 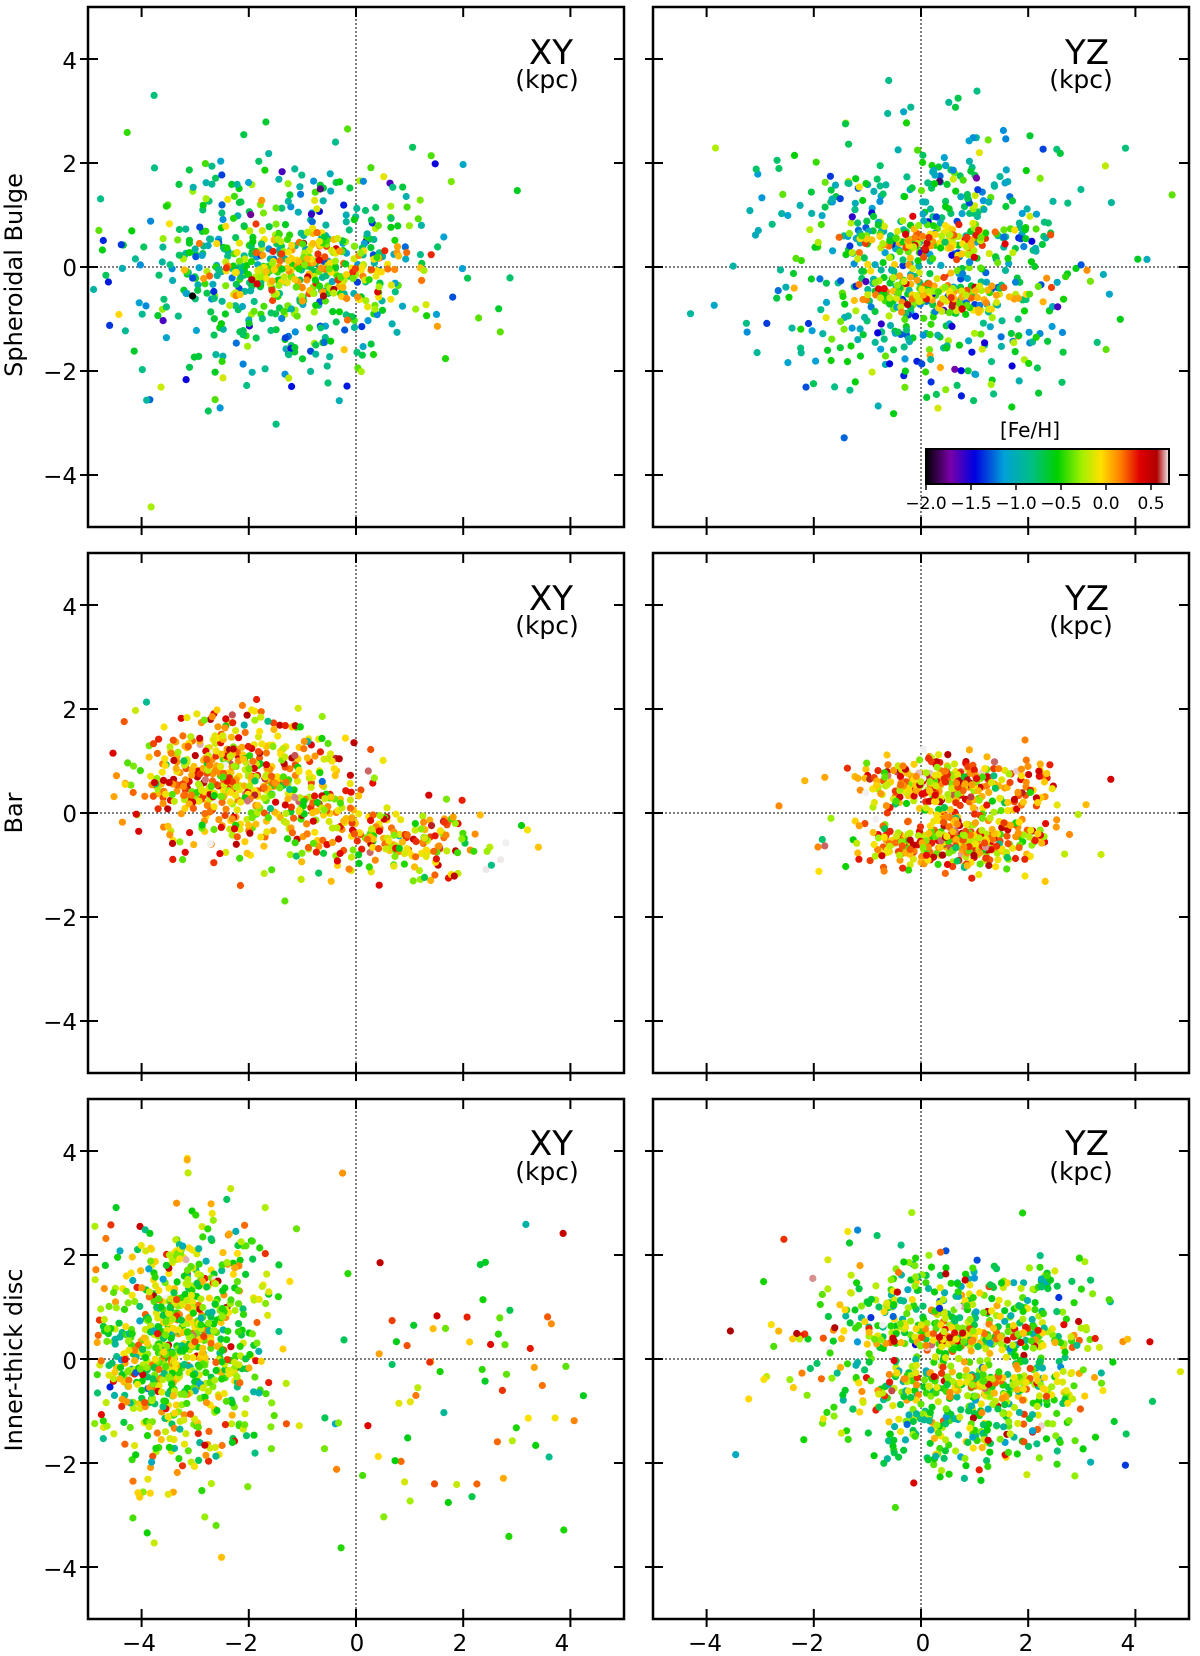 I want to click on row-label-bar: Bar, so click(x=14, y=812).